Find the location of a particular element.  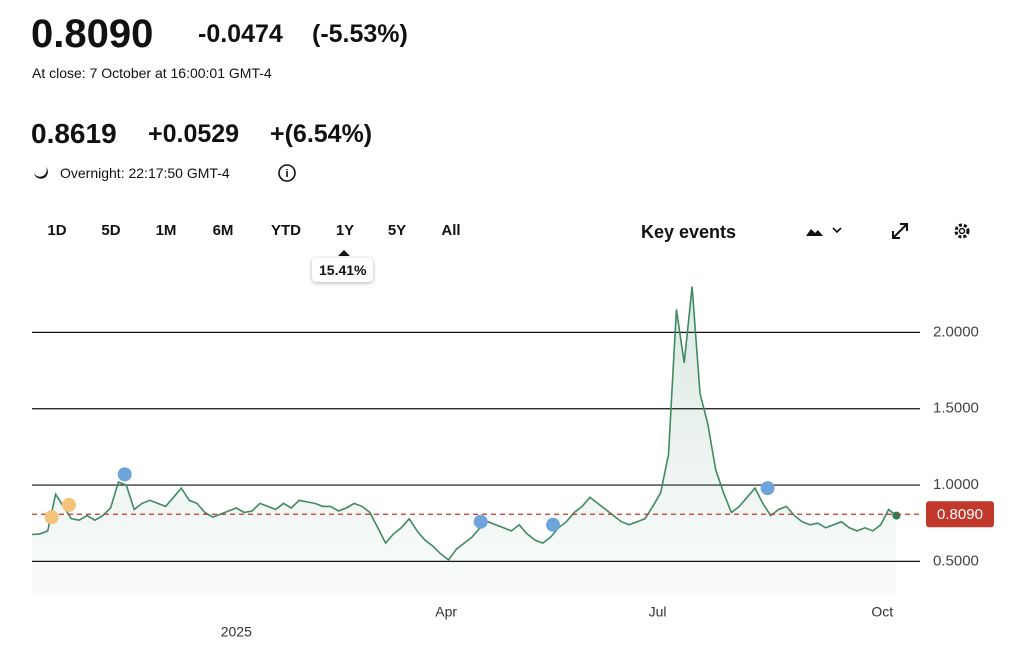

range-button: YTD is located at coordinates (286, 230).